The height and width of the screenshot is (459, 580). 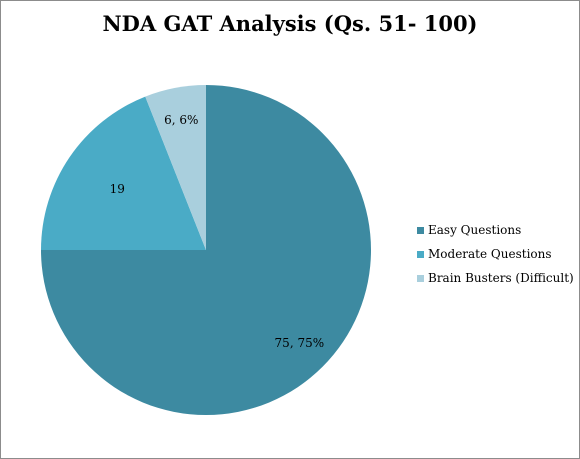 I want to click on slice-label-moderate: 19, so click(x=117, y=189).